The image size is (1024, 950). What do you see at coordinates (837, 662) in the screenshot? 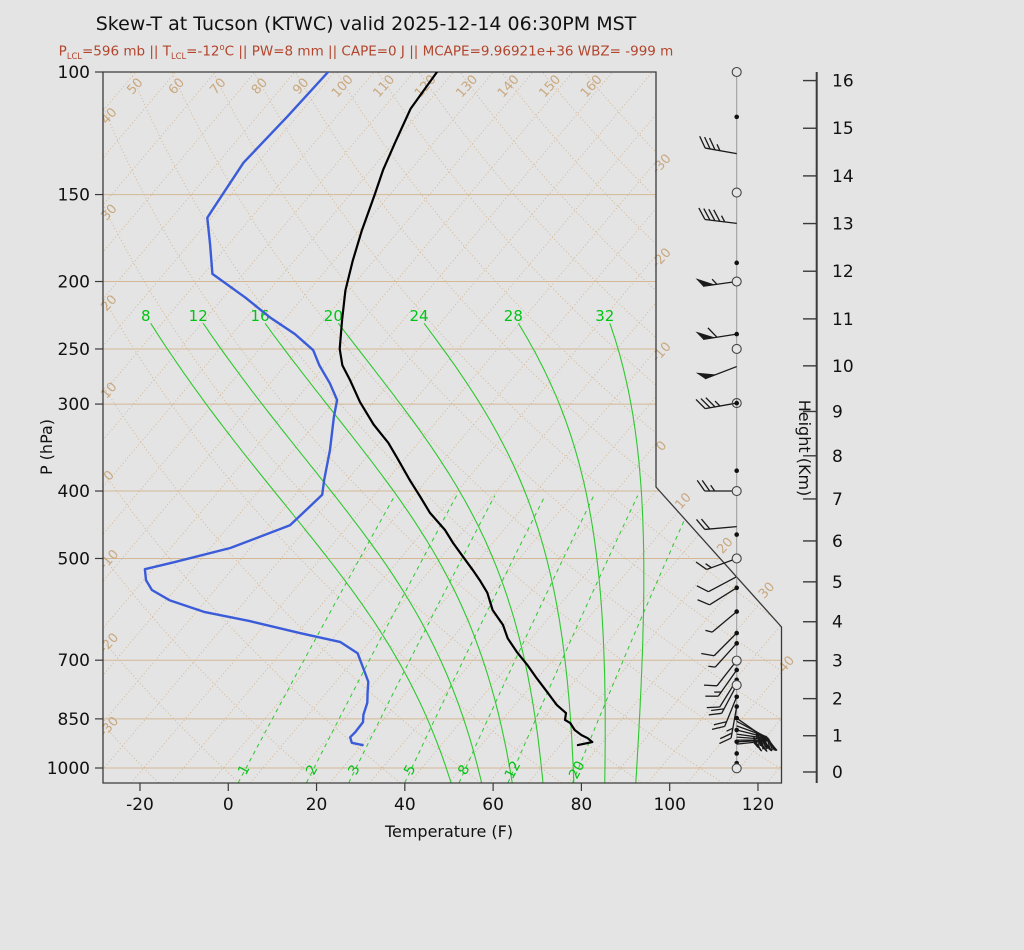
I see `height-tick-label: 3` at bounding box center [837, 662].